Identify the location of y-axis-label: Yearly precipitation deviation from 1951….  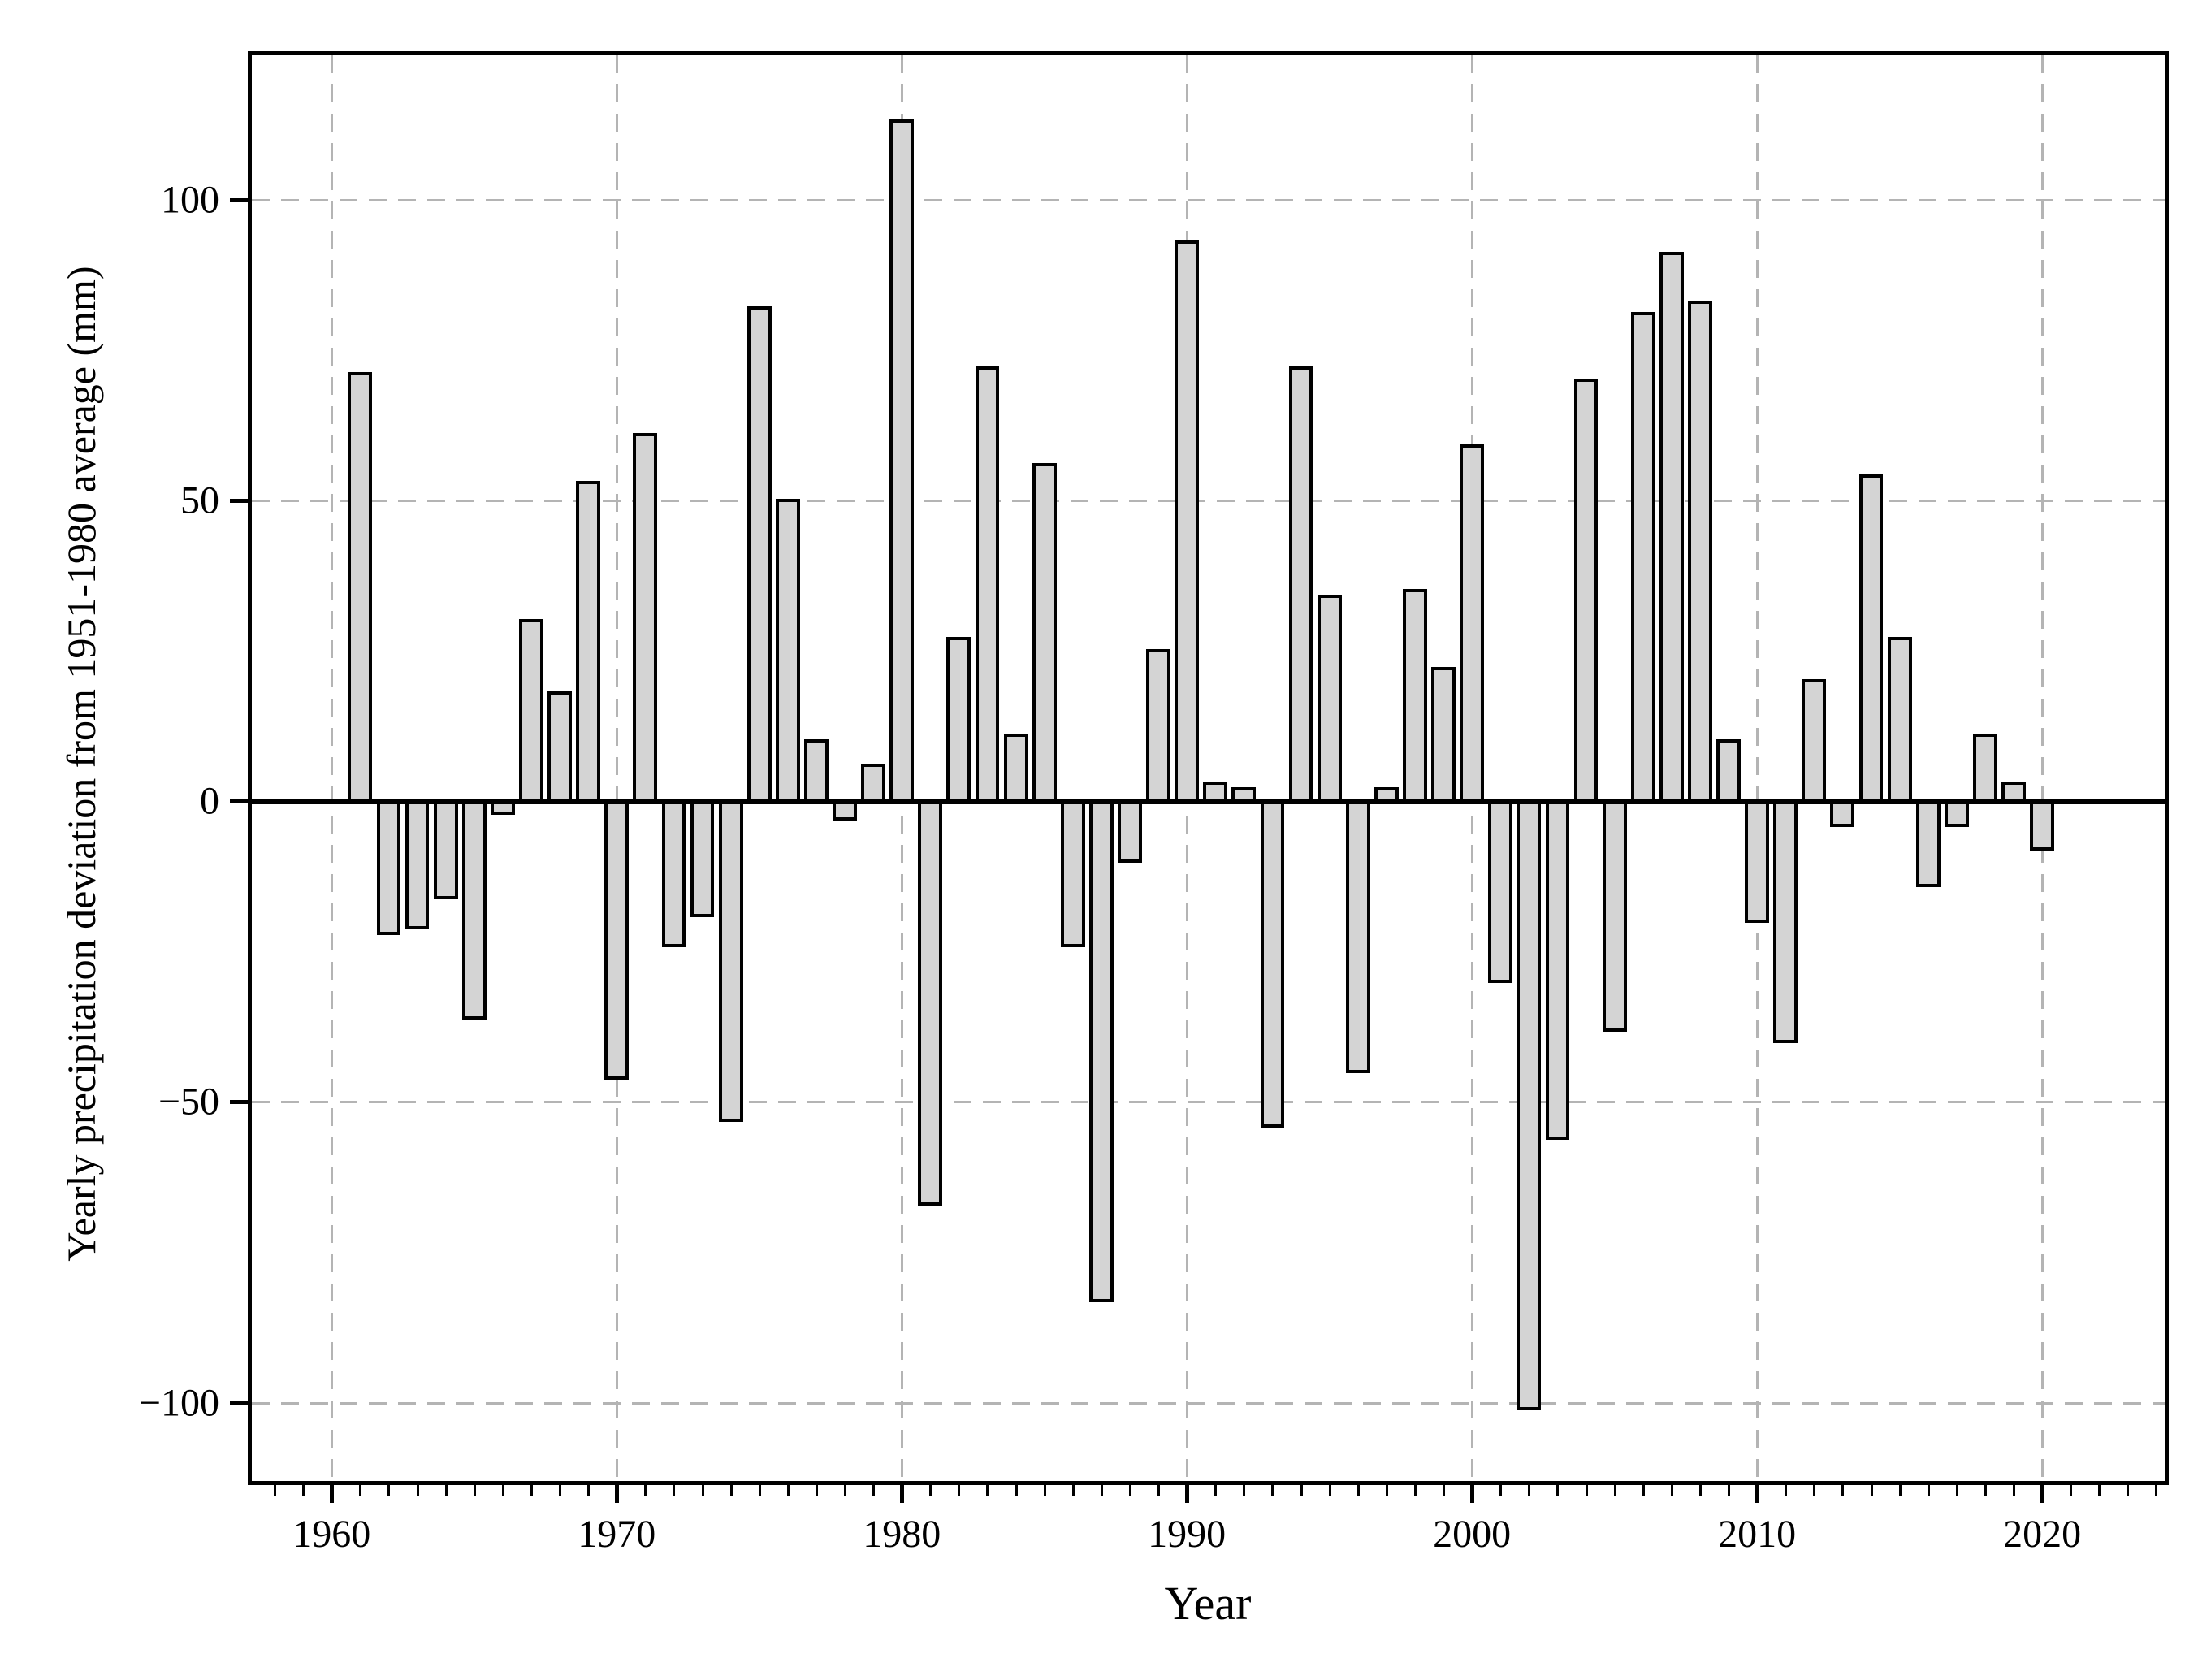
(81, 764).